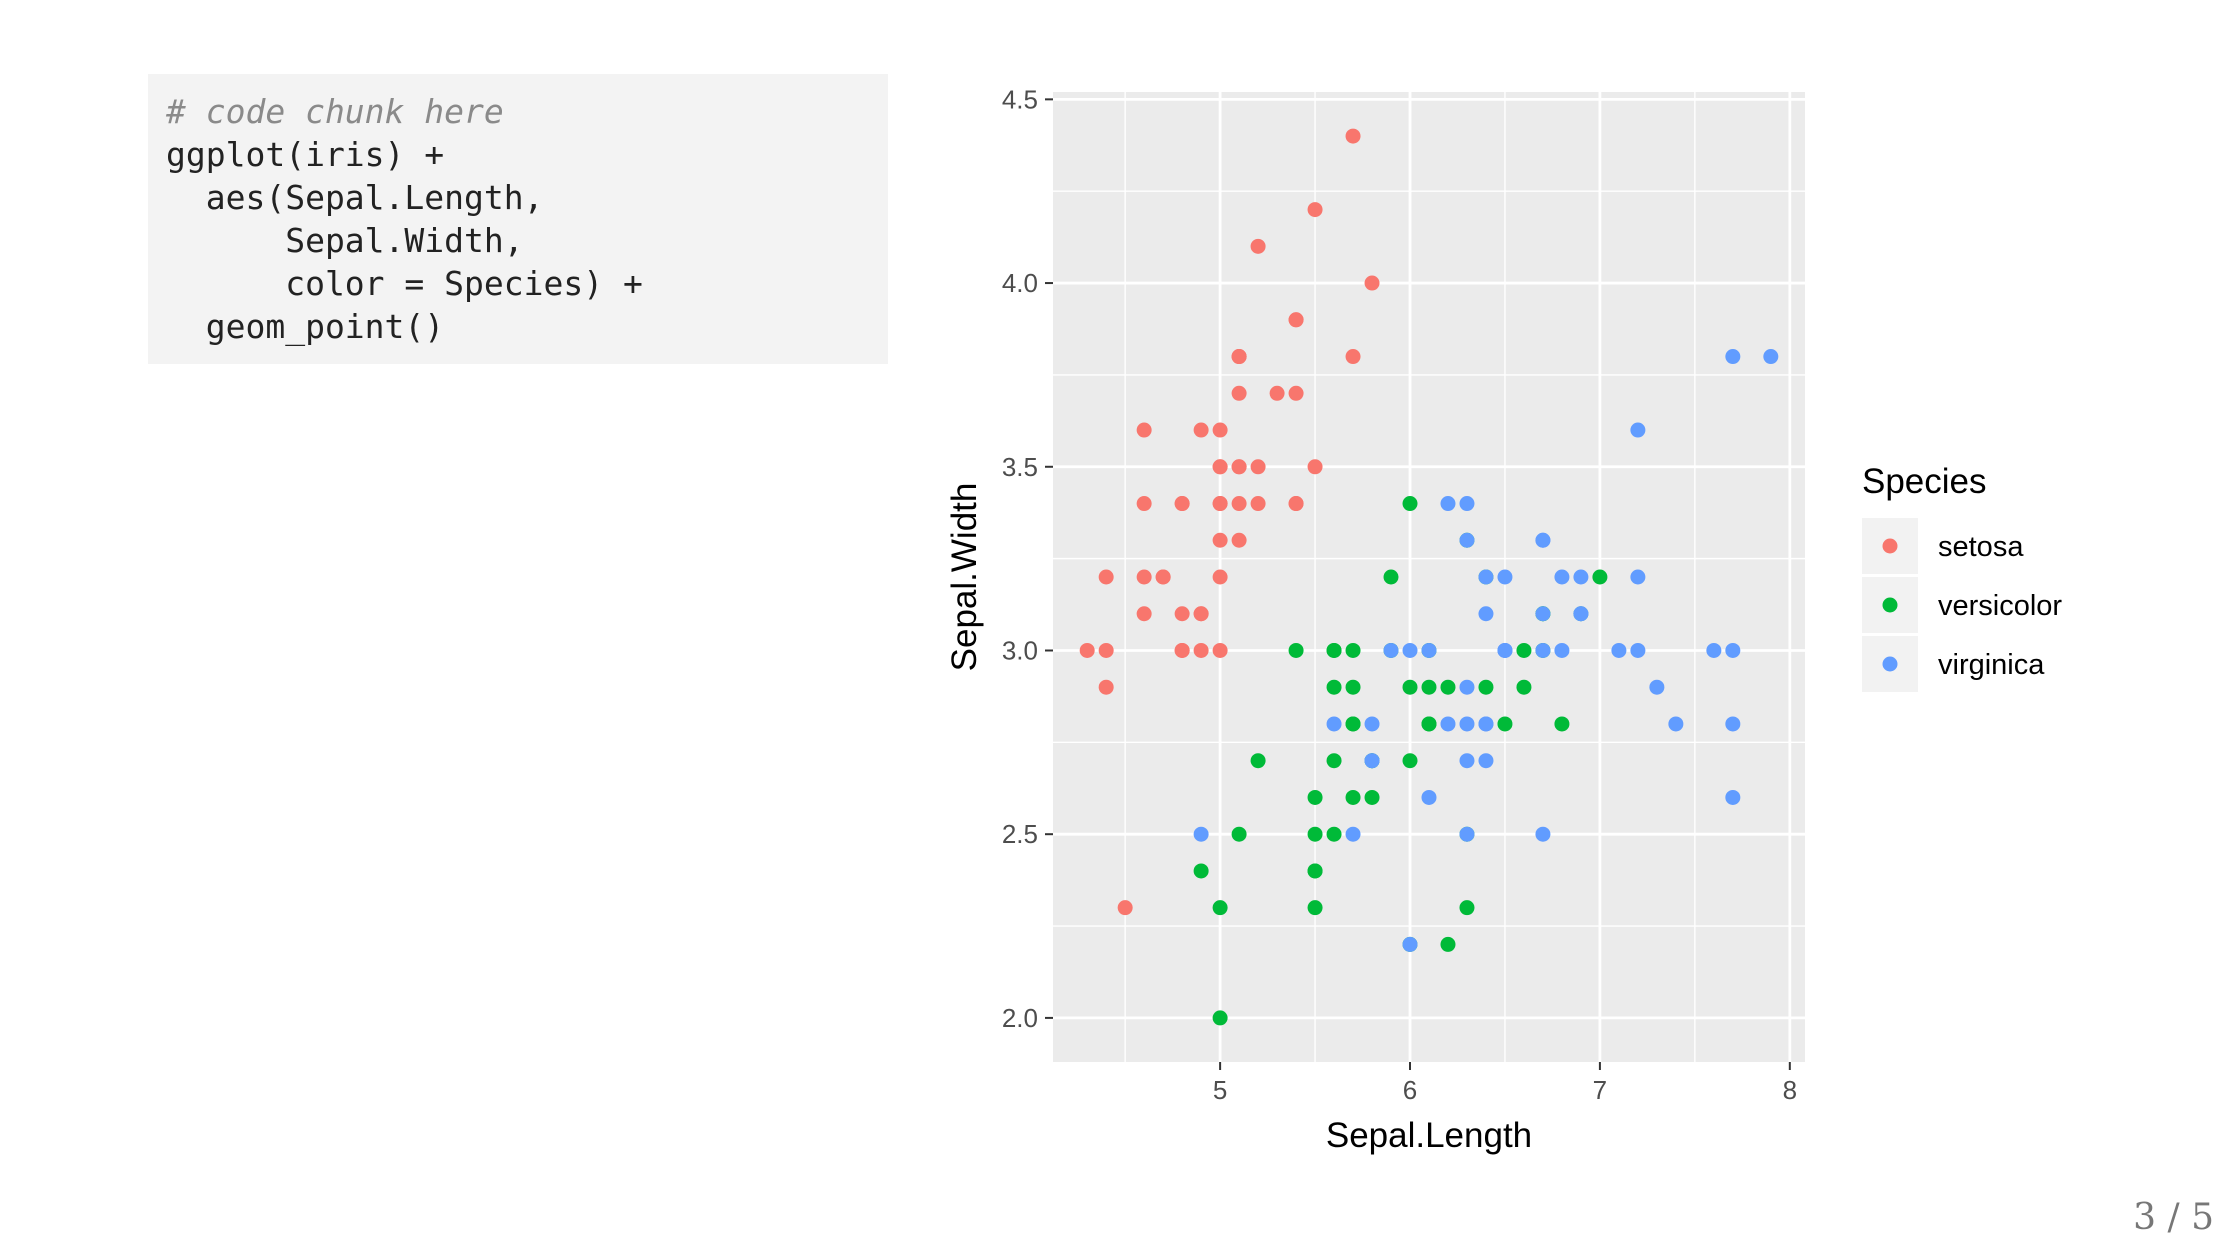  I want to click on y-tick-label: 3.0, so click(1020, 650).